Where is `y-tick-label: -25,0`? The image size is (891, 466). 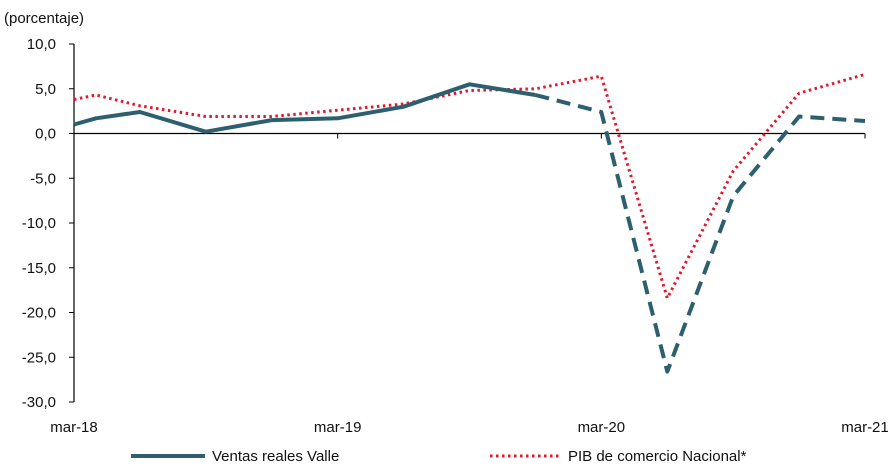 y-tick-label: -25,0 is located at coordinates (39, 357).